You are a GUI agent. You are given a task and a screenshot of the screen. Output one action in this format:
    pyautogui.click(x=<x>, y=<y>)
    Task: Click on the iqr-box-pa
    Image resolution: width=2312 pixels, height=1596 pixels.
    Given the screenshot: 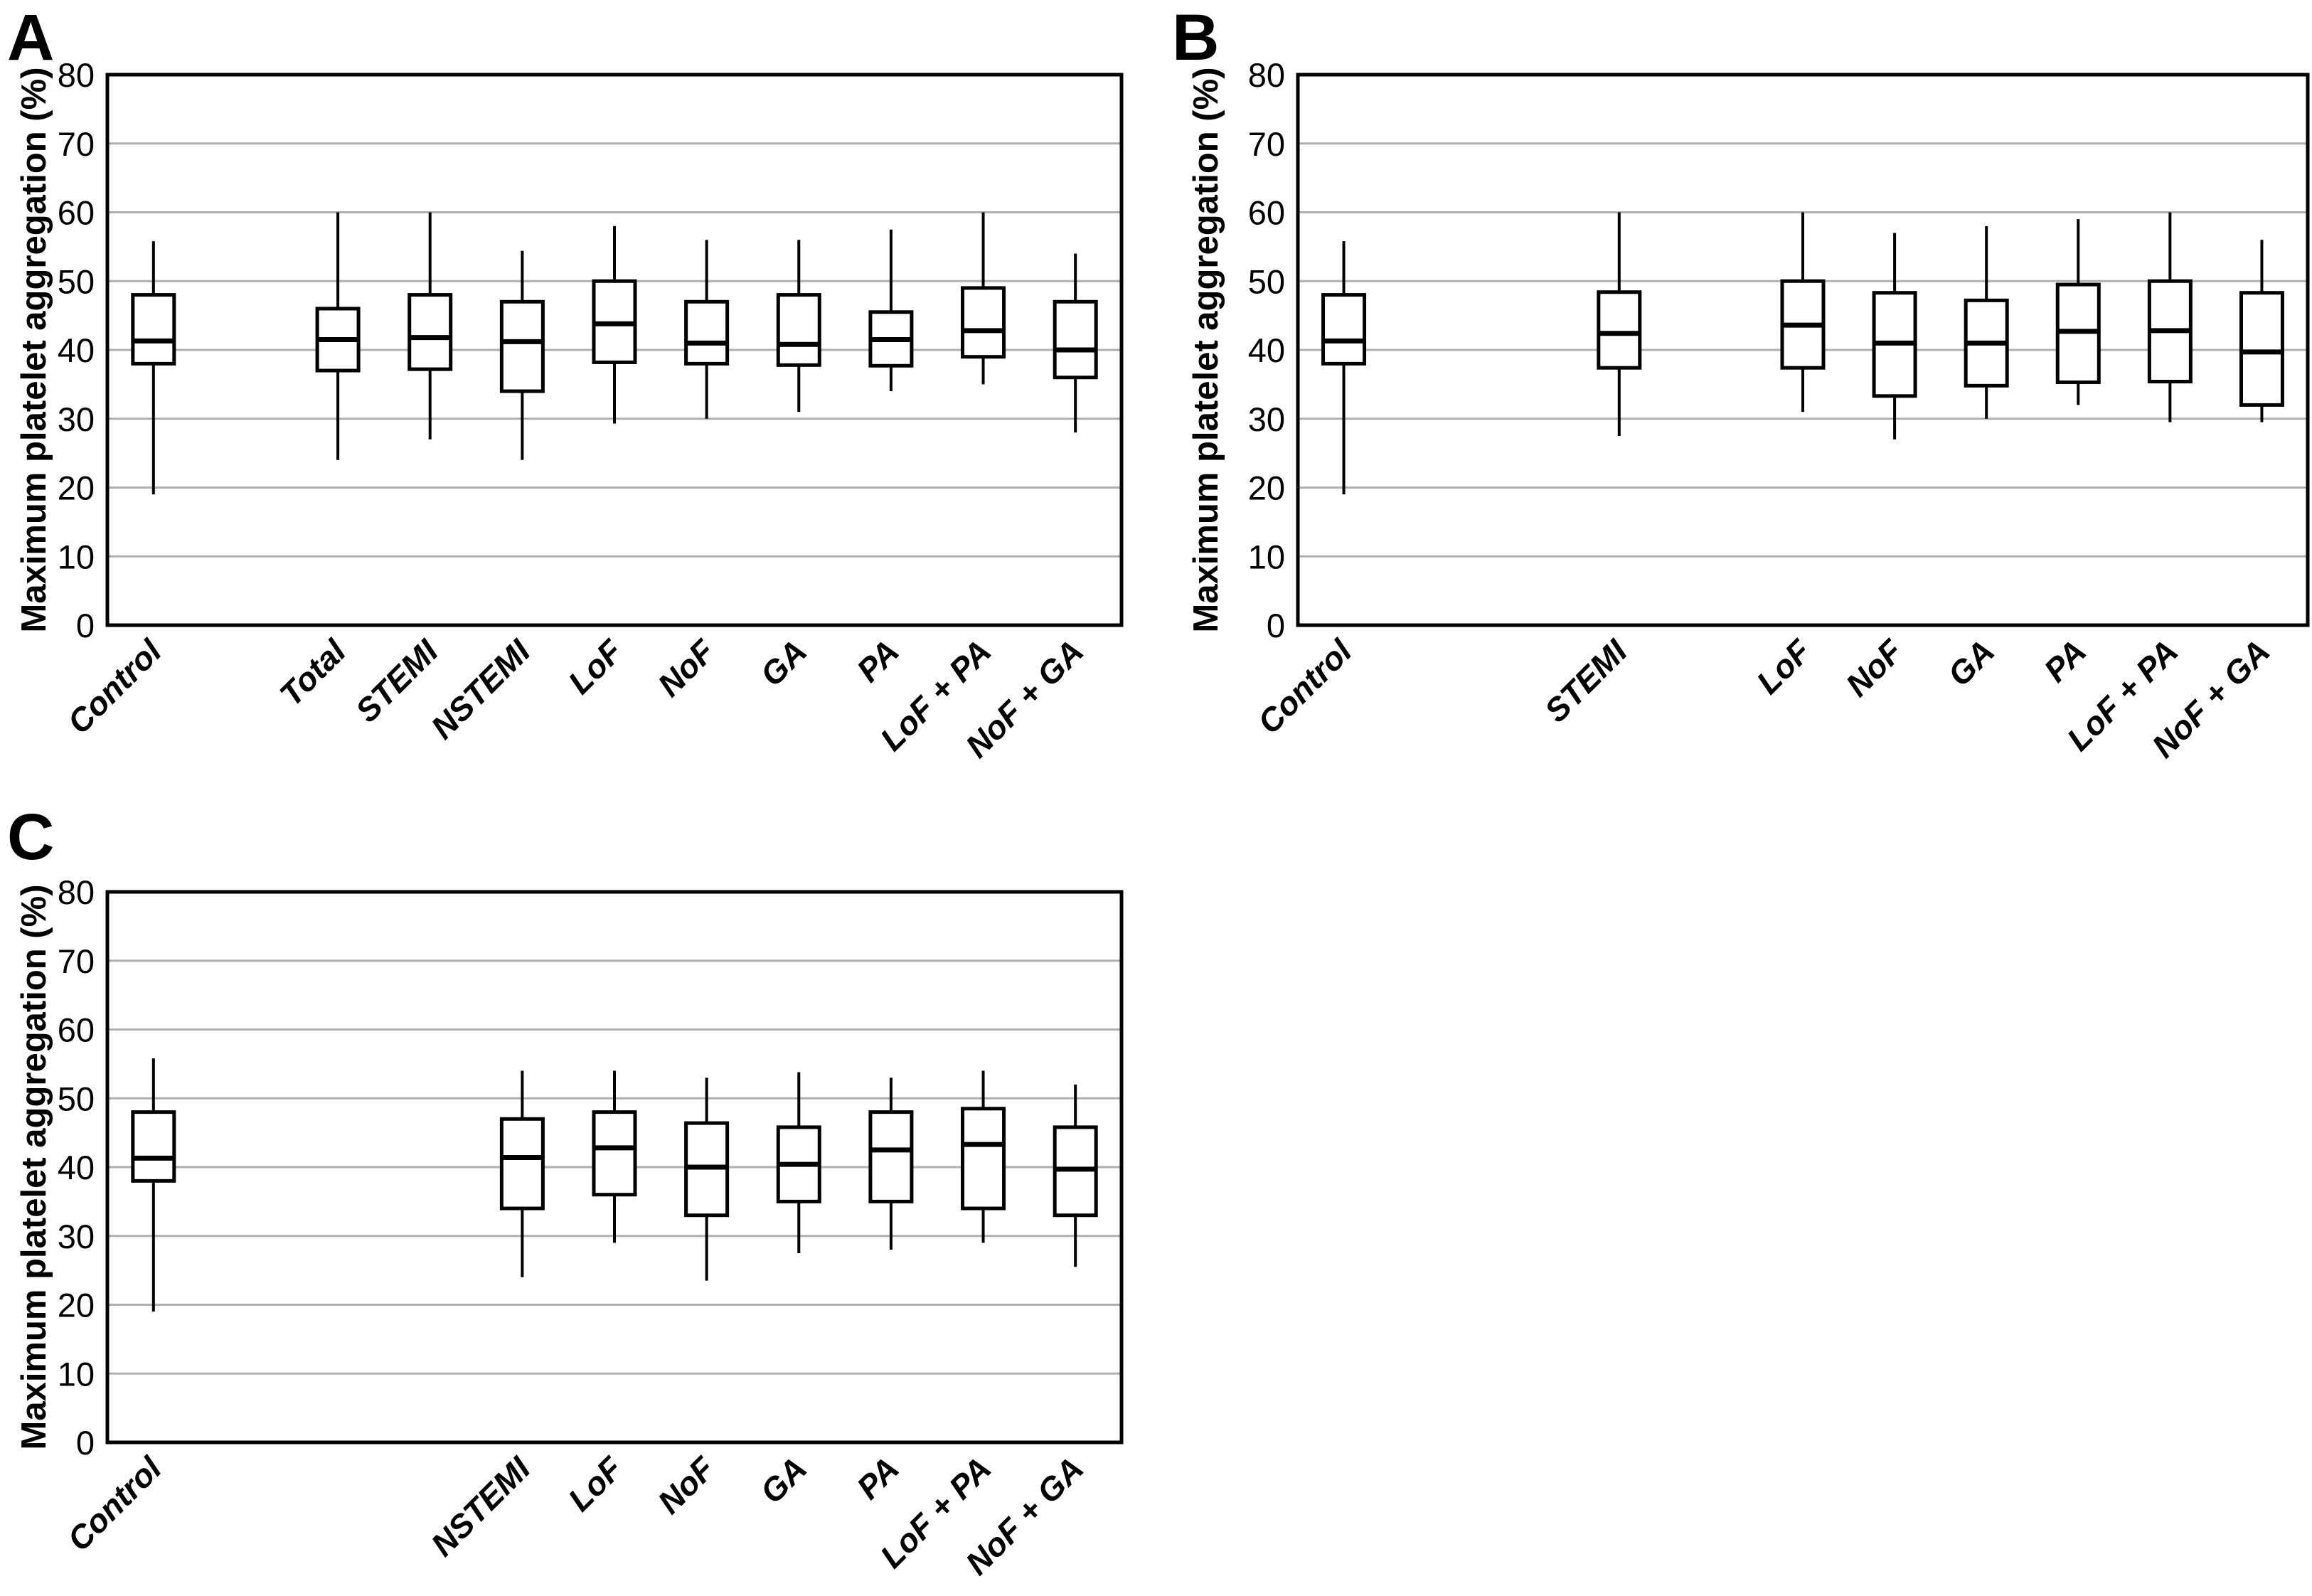 What is the action you would take?
    pyautogui.click(x=891, y=1156)
    